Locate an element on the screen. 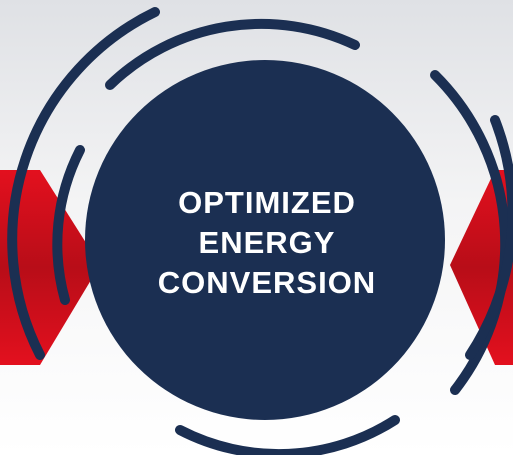 Image resolution: width=513 pixels, height=455 pixels. title-line: OPTIMIZED is located at coordinates (267, 202).